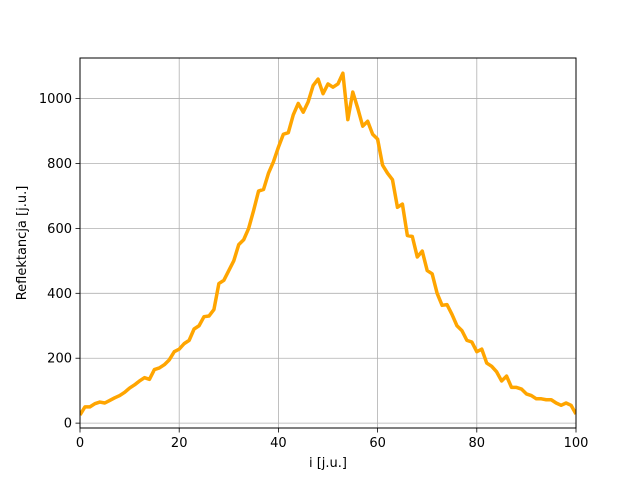  I want to click on y-axis-ticks: 0 200 400 600 800 1000, so click(59, 262).